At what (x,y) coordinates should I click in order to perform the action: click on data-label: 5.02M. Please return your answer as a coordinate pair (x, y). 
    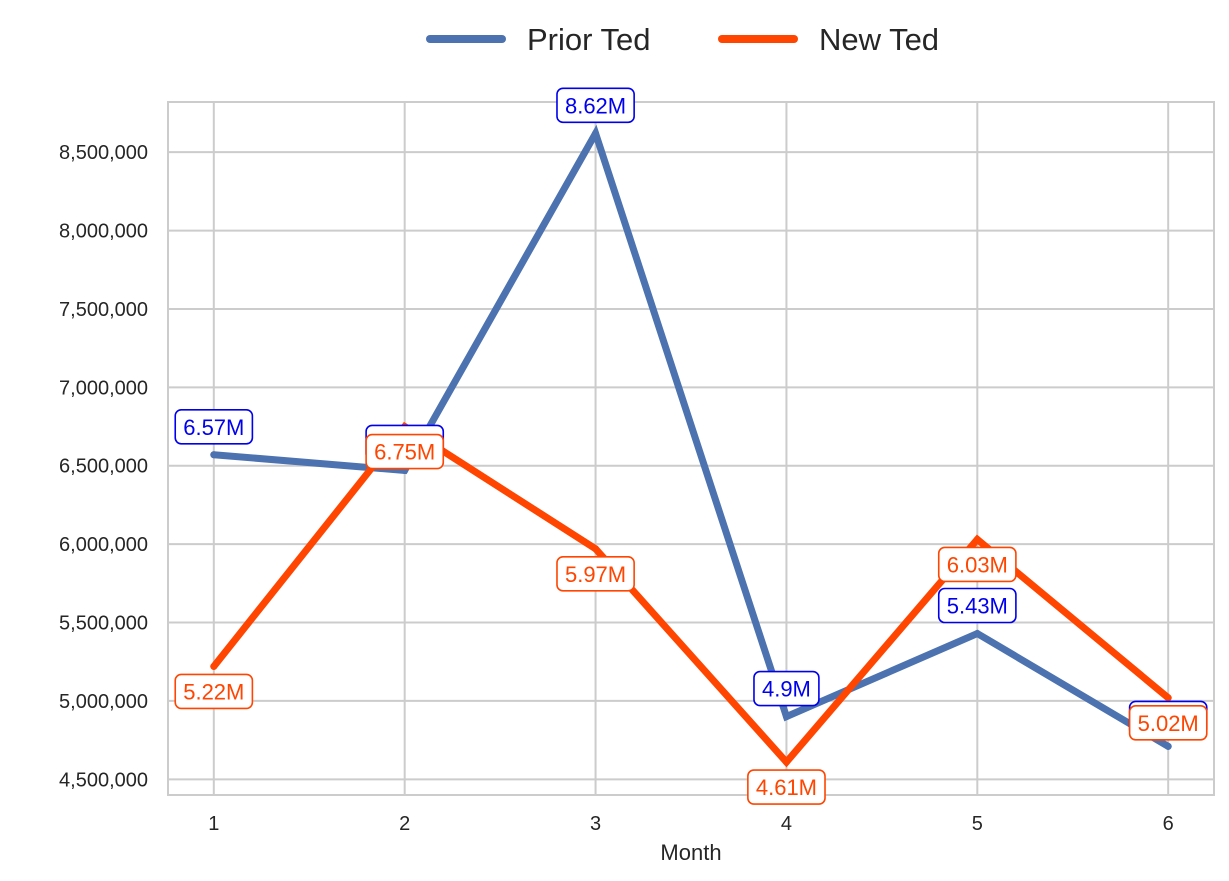
    Looking at the image, I should click on (1168, 722).